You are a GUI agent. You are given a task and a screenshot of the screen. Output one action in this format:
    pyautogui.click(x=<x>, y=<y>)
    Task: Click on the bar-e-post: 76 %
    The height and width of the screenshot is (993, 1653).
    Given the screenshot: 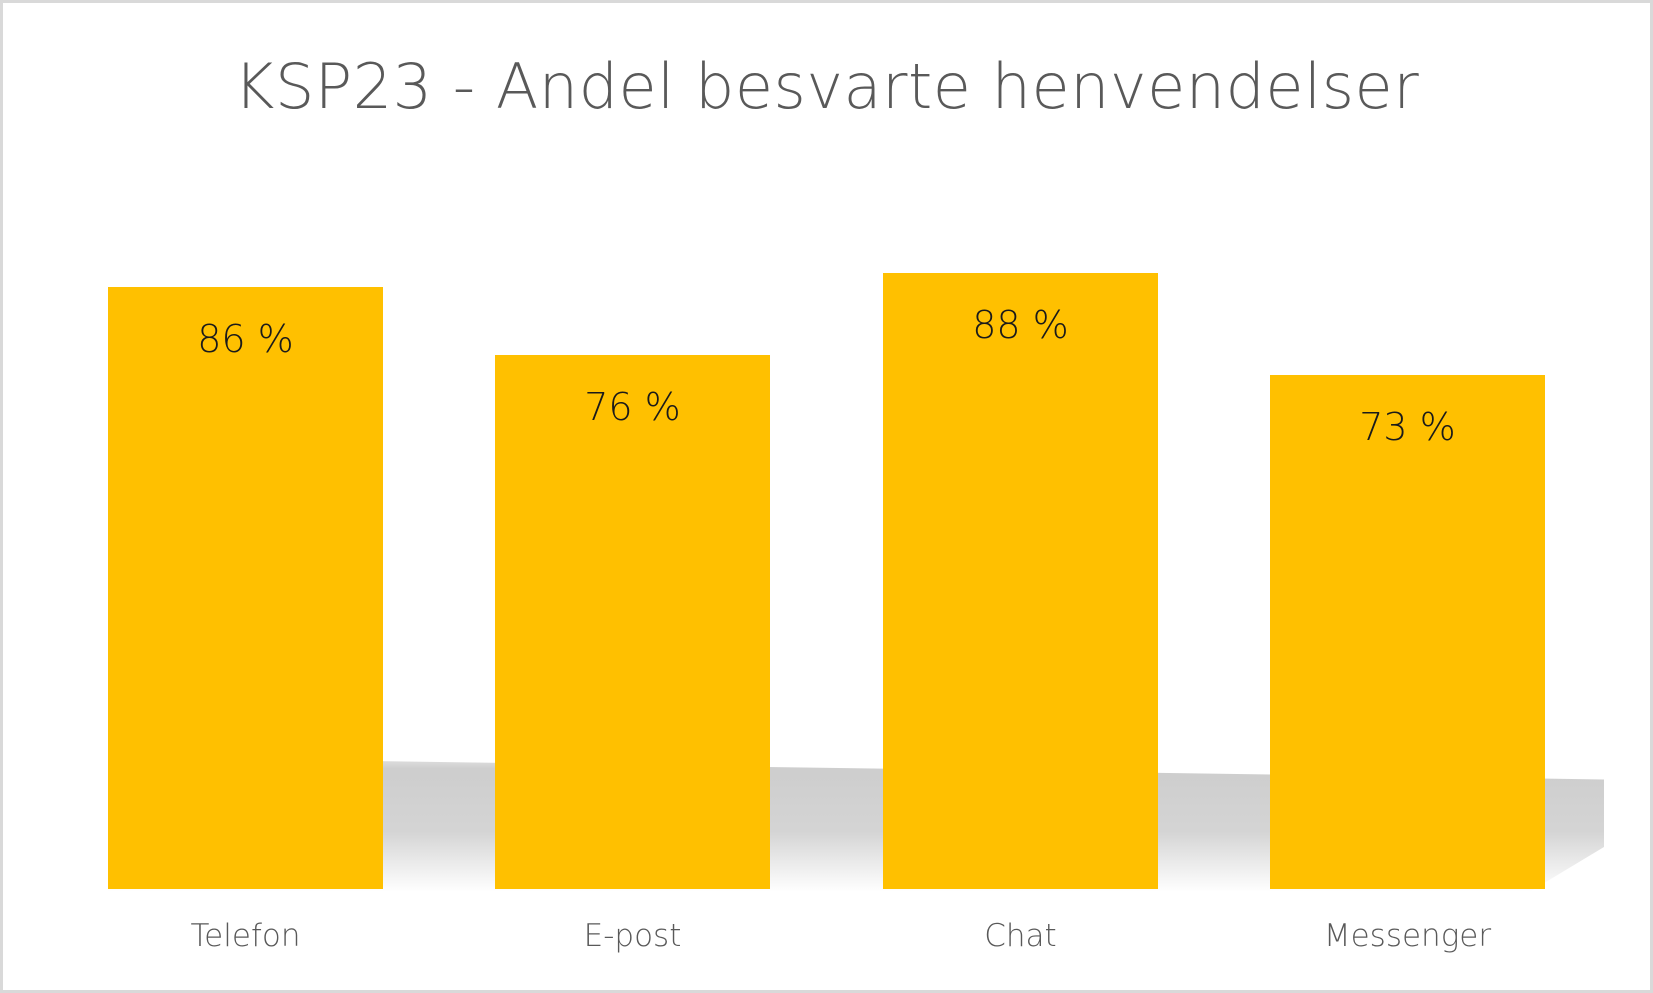 What is the action you would take?
    pyautogui.click(x=632, y=621)
    